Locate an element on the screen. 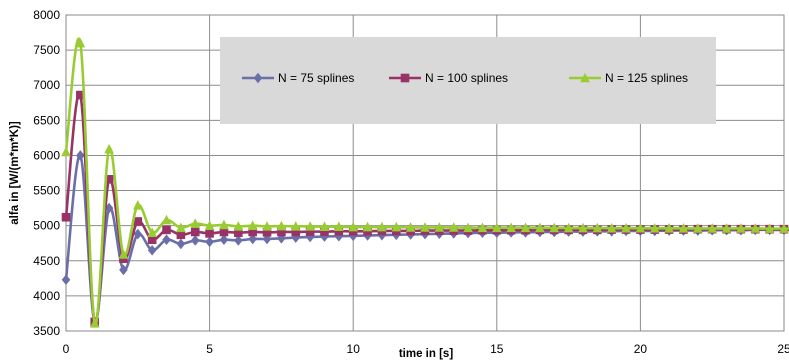  y-axis-title: alfa in [W/(m*m*K)] is located at coordinates (15, 173).